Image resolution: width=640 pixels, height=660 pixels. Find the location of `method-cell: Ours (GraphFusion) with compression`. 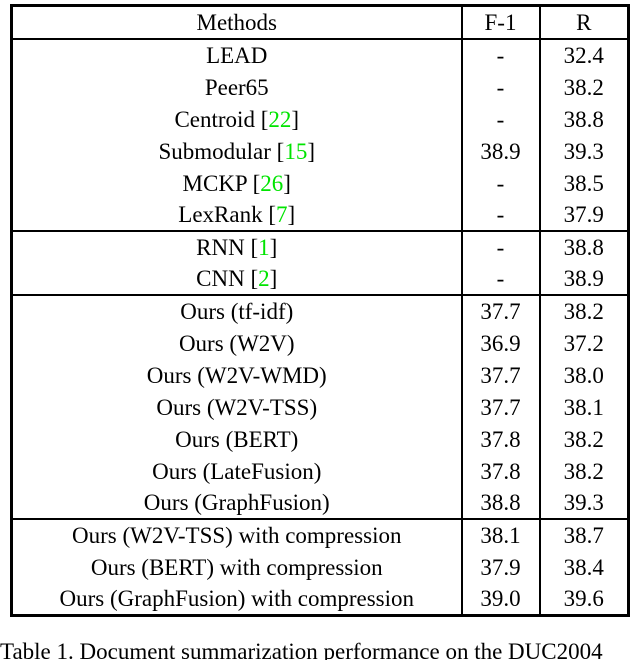

method-cell: Ours (GraphFusion) with compression is located at coordinates (237, 599).